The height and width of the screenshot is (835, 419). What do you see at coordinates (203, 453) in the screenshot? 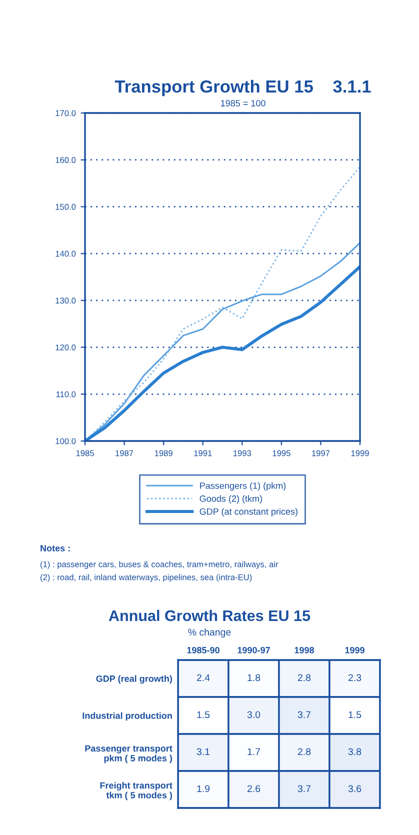
I see `x-tick-label: 1991` at bounding box center [203, 453].